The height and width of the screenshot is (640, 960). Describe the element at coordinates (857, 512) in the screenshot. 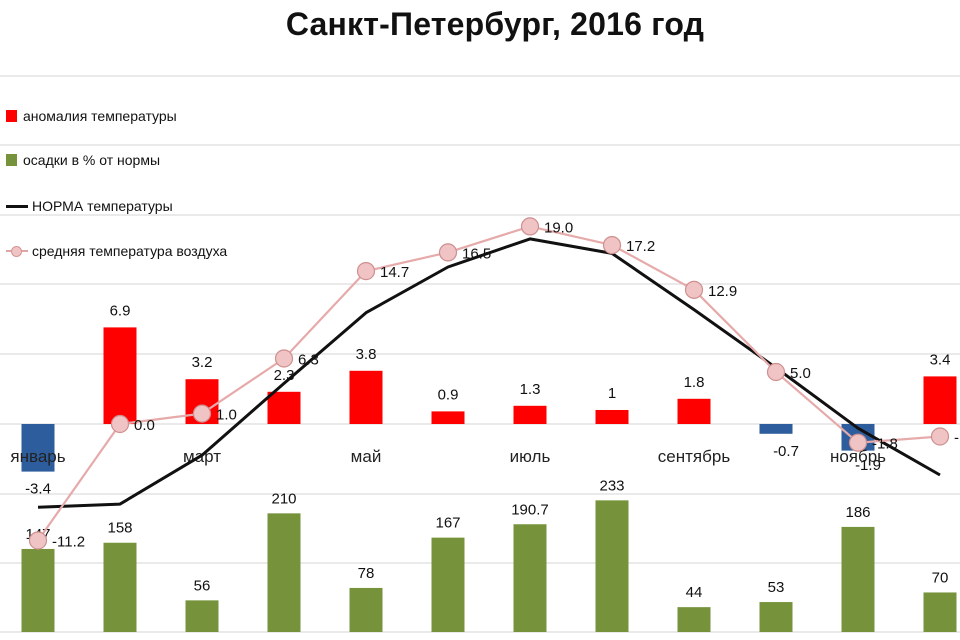

I see `precipitation-data-label: 186` at that location.